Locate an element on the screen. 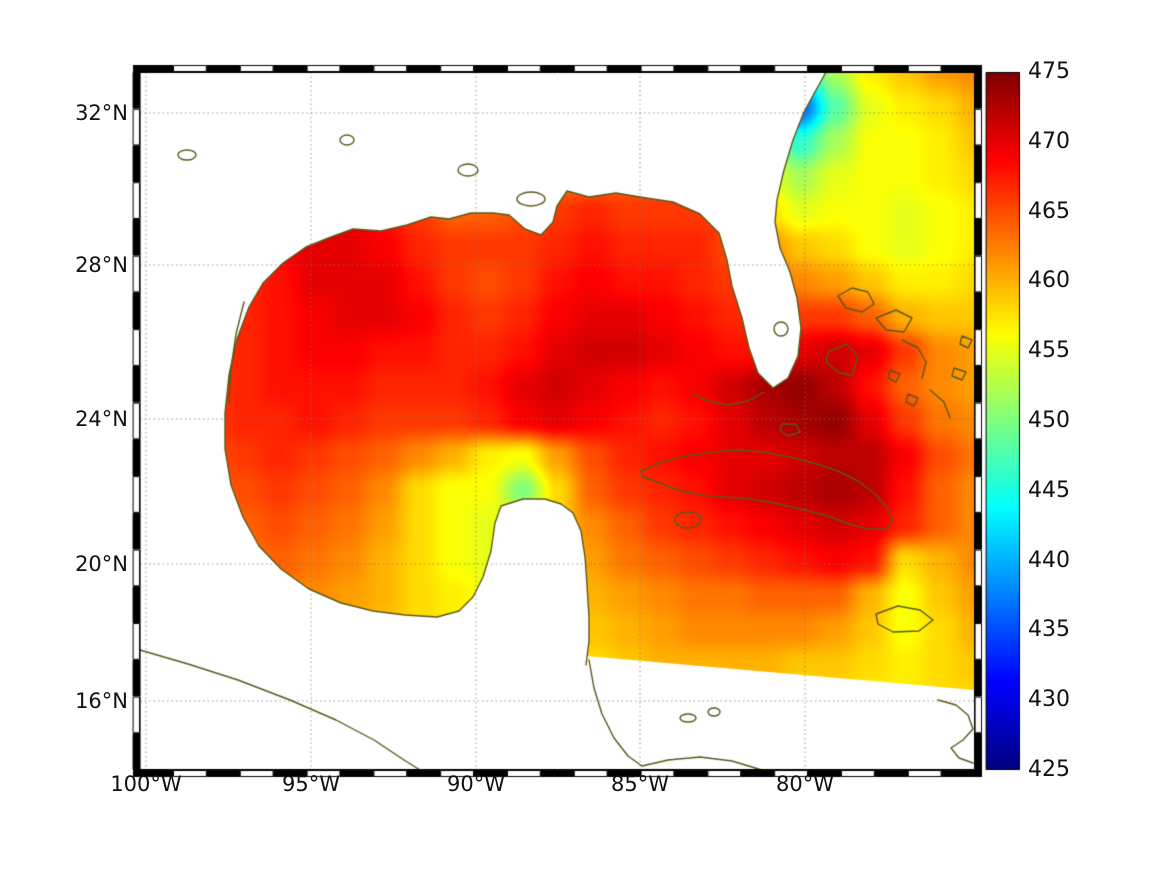  colorbar-tick-label: 450 is located at coordinates (1049, 420).